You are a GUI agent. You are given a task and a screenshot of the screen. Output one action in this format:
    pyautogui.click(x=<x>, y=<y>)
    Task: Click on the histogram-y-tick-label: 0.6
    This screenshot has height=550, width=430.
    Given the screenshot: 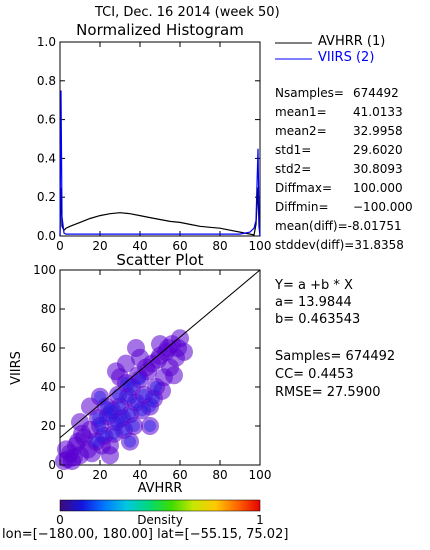 What is the action you would take?
    pyautogui.click(x=46, y=120)
    